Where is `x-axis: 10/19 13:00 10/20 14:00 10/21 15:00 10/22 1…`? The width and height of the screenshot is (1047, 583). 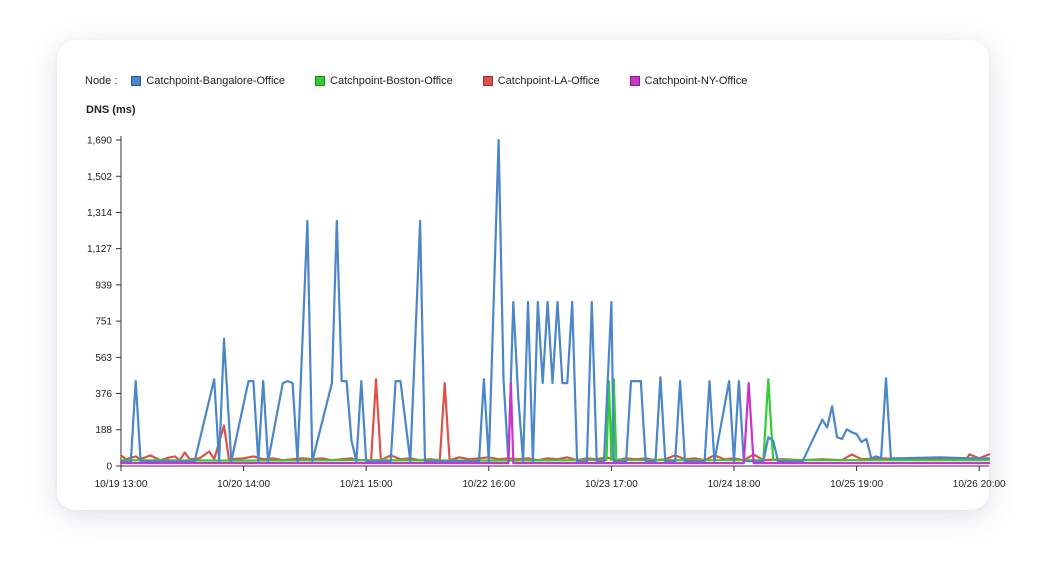 x-axis: 10/19 13:00 10/20 14:00 10/21 15:00 10/22 1… is located at coordinates (550, 477).